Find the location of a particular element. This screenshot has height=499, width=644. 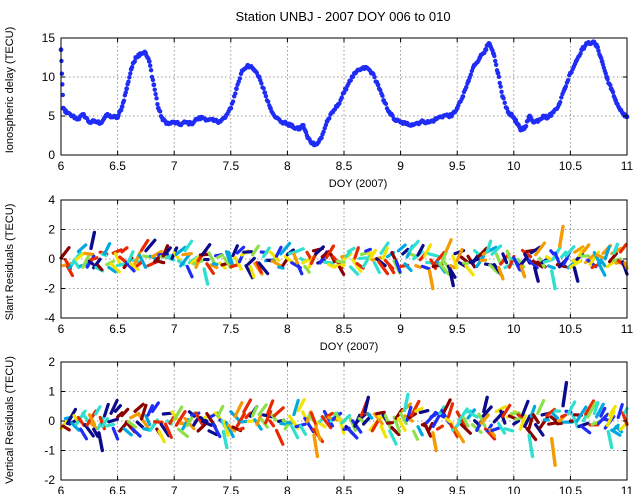

x-tick-label: 10.5 is located at coordinates (571, 489).